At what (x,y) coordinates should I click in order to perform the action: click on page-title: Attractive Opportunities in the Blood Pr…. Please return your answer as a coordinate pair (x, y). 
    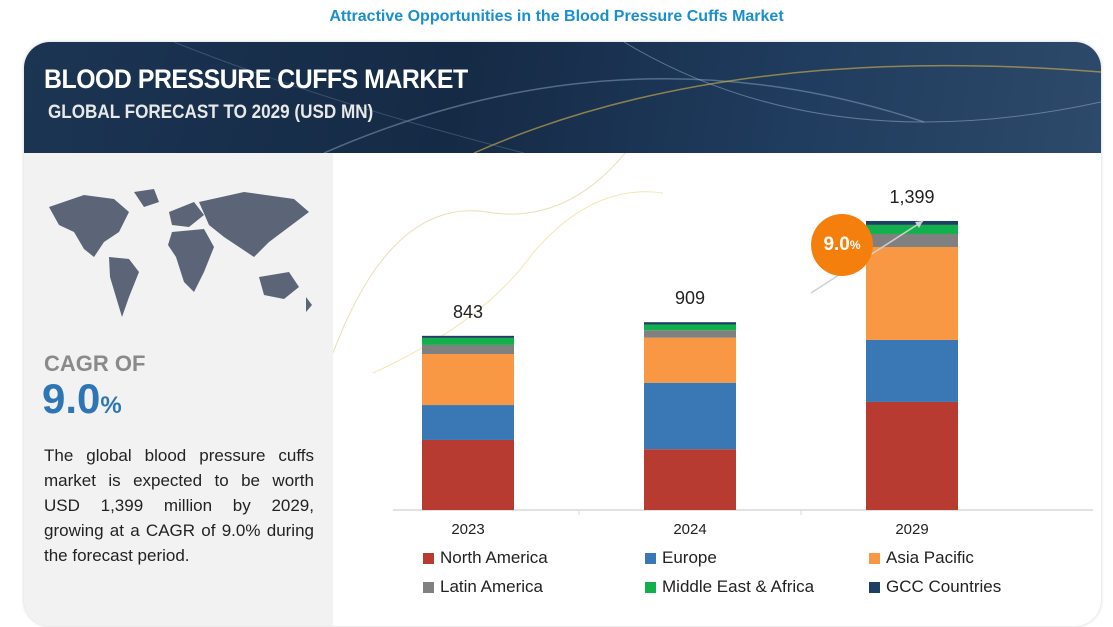
    Looking at the image, I should click on (556, 16).